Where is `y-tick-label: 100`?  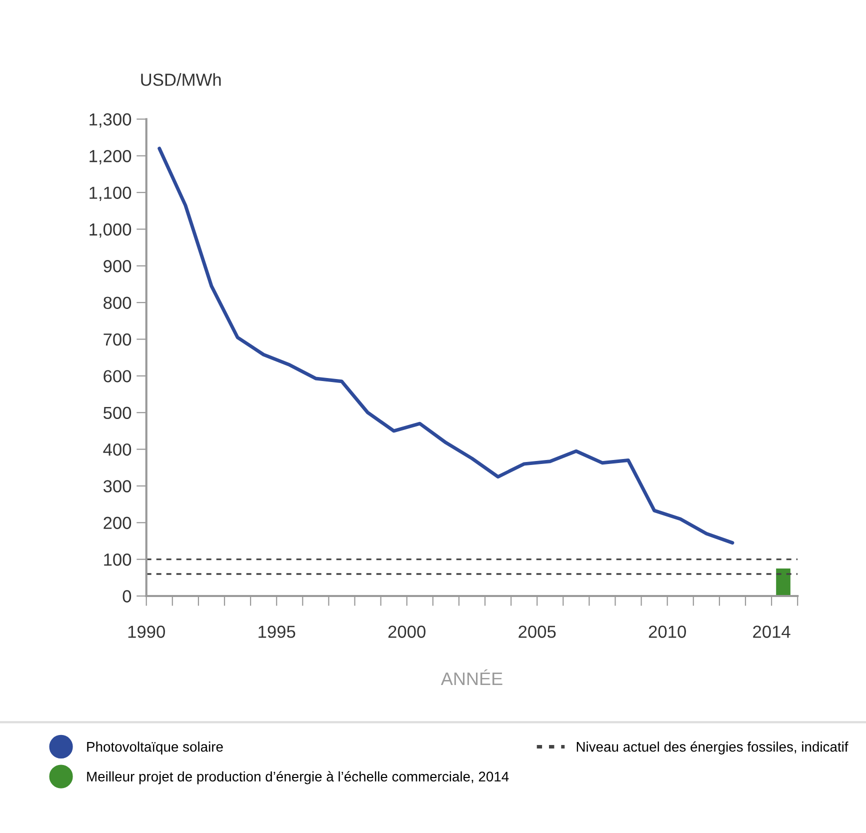
y-tick-label: 100 is located at coordinates (118, 559).